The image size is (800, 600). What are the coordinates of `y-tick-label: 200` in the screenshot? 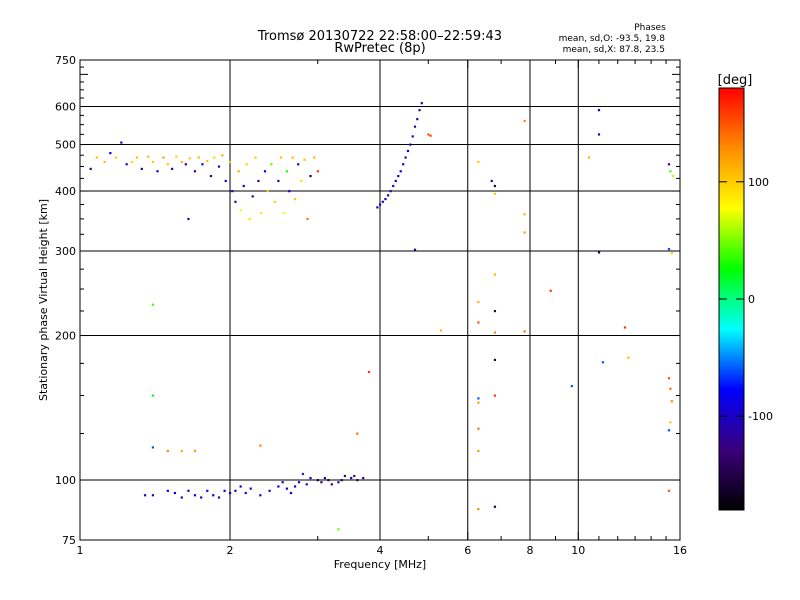 It's located at (65, 336).